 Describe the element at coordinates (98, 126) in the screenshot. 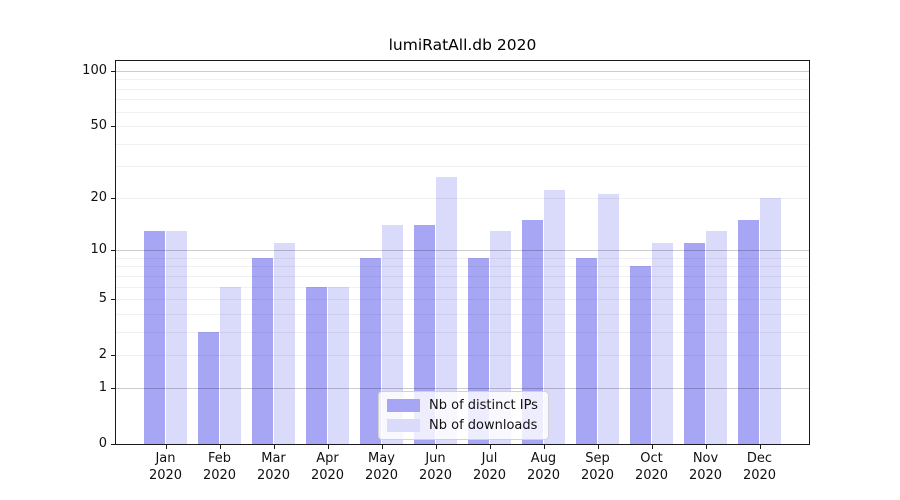

I see `y-tick-label: 50` at that location.